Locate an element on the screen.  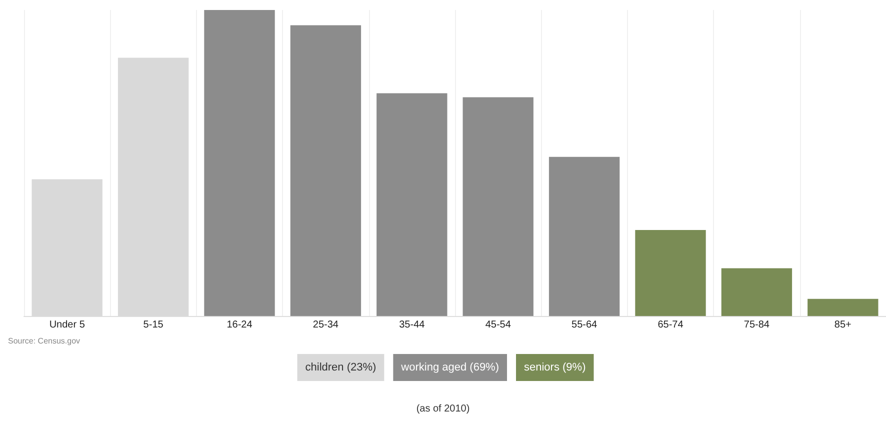
x-tick-label: 85+ is located at coordinates (843, 325).